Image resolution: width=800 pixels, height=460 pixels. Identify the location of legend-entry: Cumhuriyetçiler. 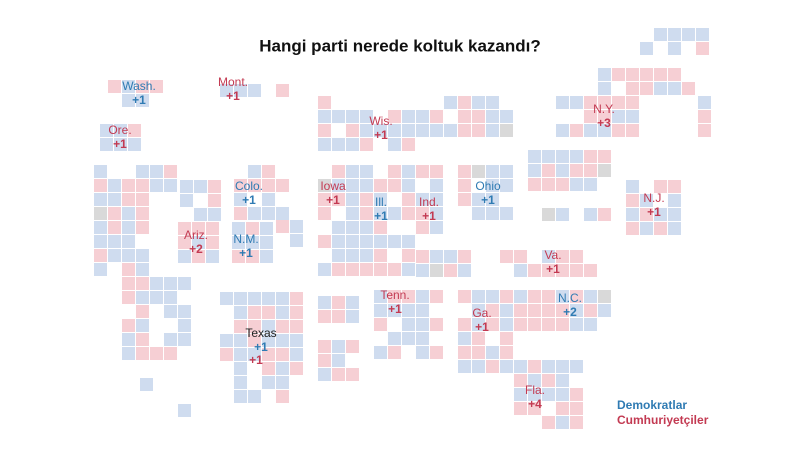
(663, 420).